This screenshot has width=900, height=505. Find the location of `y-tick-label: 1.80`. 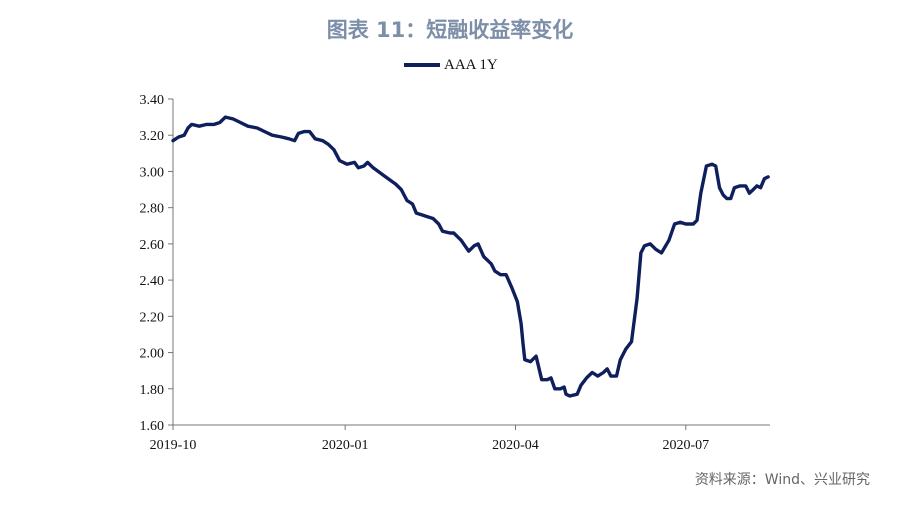

y-tick-label: 1.80 is located at coordinates (152, 390).